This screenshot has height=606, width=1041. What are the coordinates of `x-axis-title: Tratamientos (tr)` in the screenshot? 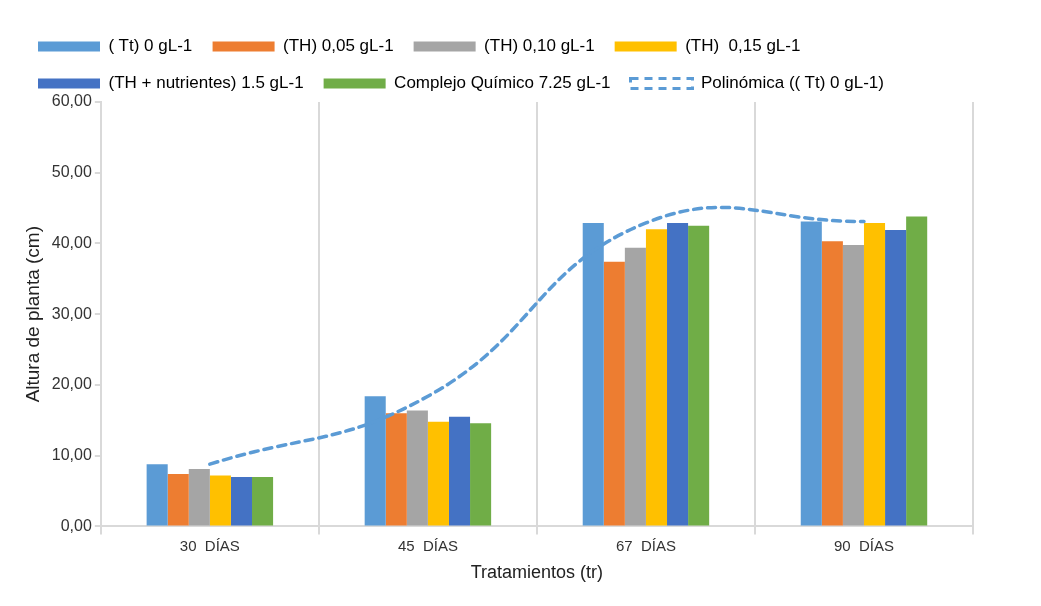 It's located at (537, 572).